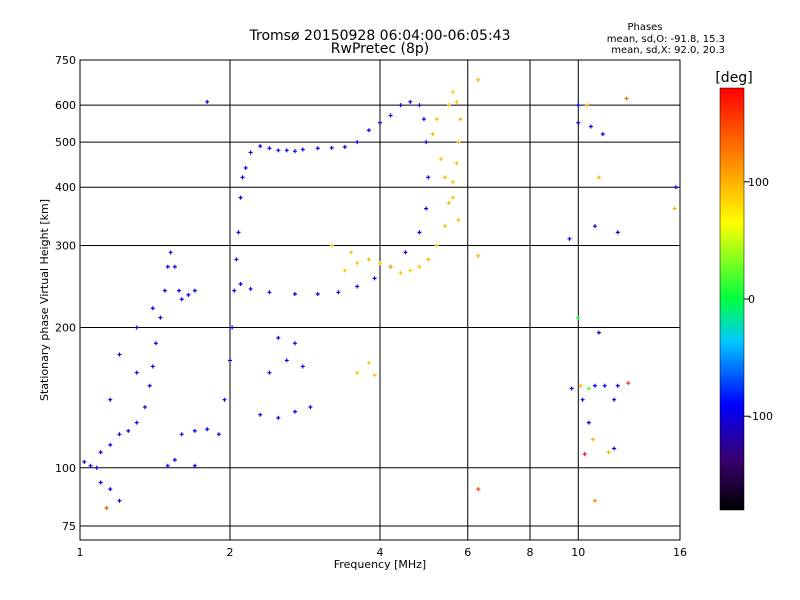 Image resolution: width=800 pixels, height=600 pixels. What do you see at coordinates (668, 50) in the screenshot?
I see `phase-x-stats: mean, sd,X: 92.0, 20.3` at bounding box center [668, 50].